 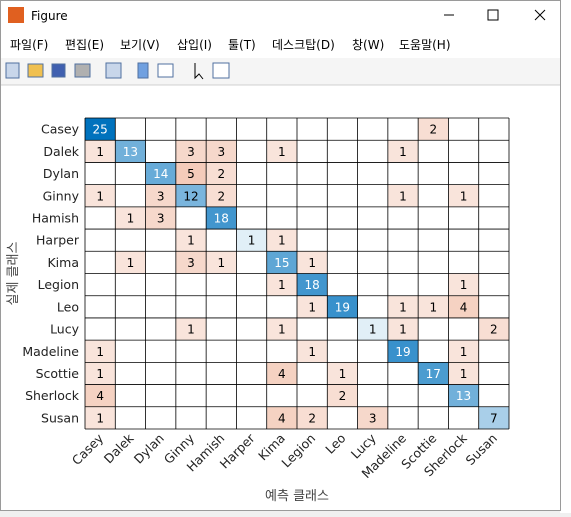 I want to click on menu-bar, so click(x=280, y=45).